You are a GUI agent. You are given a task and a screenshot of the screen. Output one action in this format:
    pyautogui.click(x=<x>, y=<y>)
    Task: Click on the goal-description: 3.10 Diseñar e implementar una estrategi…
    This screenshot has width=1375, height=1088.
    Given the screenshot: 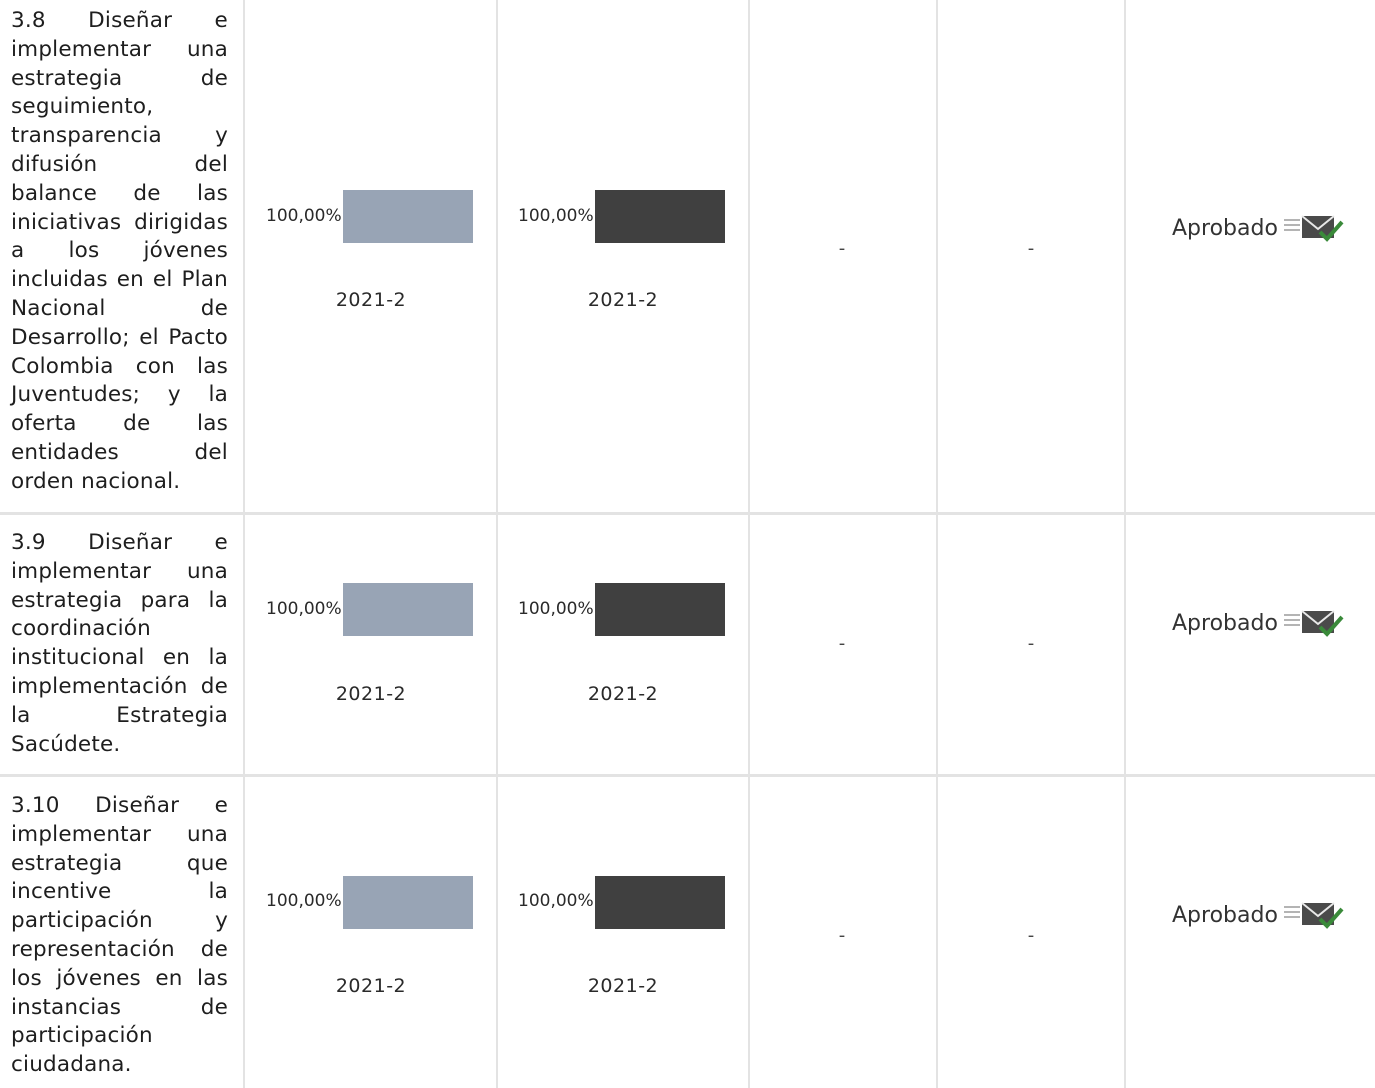 What is the action you would take?
    pyautogui.click(x=119, y=935)
    